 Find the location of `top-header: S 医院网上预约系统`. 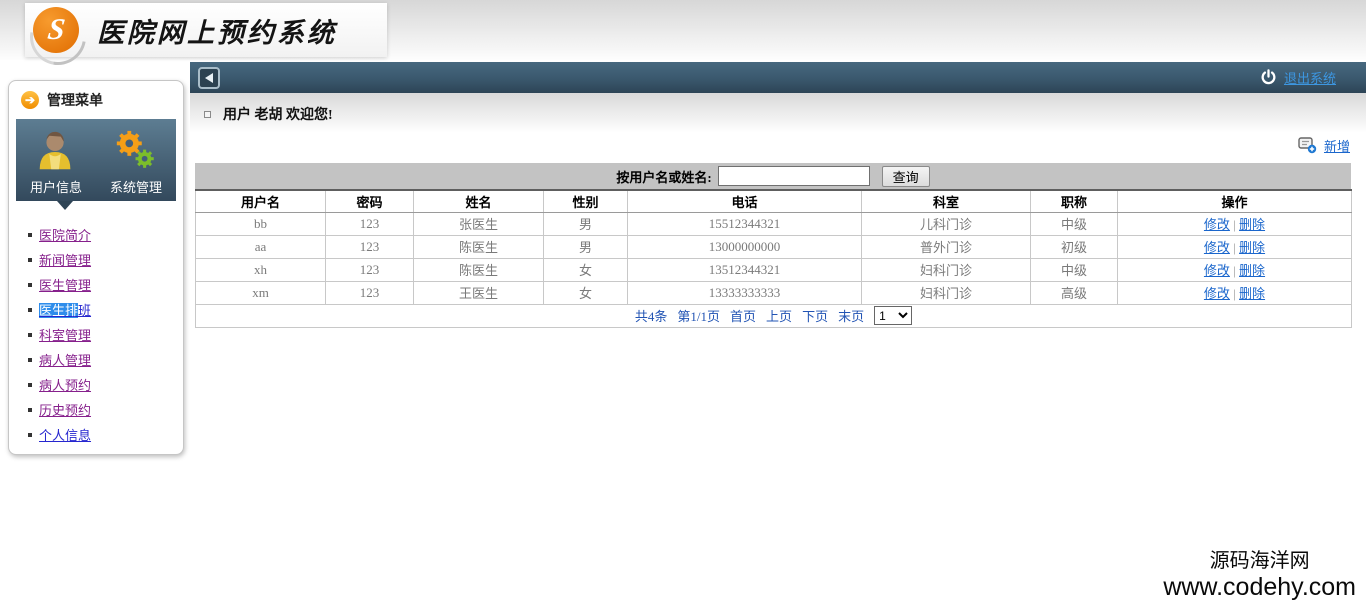

top-header: S 医院网上预约系统 is located at coordinates (683, 30).